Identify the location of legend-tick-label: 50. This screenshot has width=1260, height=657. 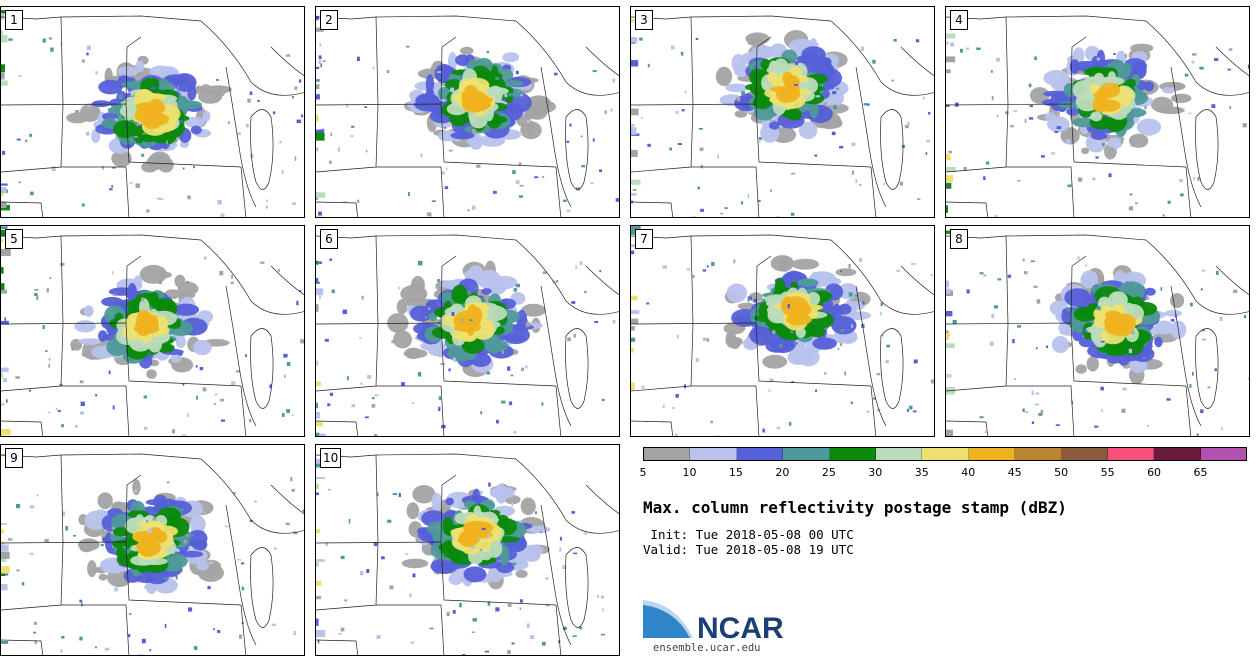
(1061, 472).